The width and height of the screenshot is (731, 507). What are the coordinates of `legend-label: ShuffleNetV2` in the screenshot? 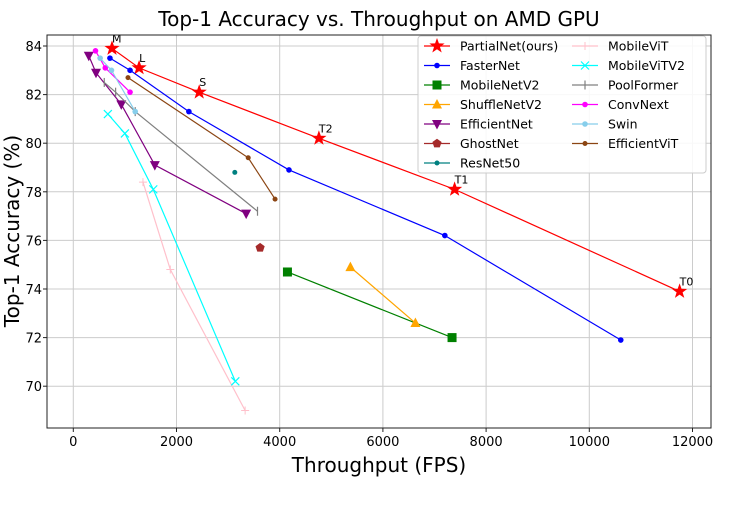 It's located at (501, 104).